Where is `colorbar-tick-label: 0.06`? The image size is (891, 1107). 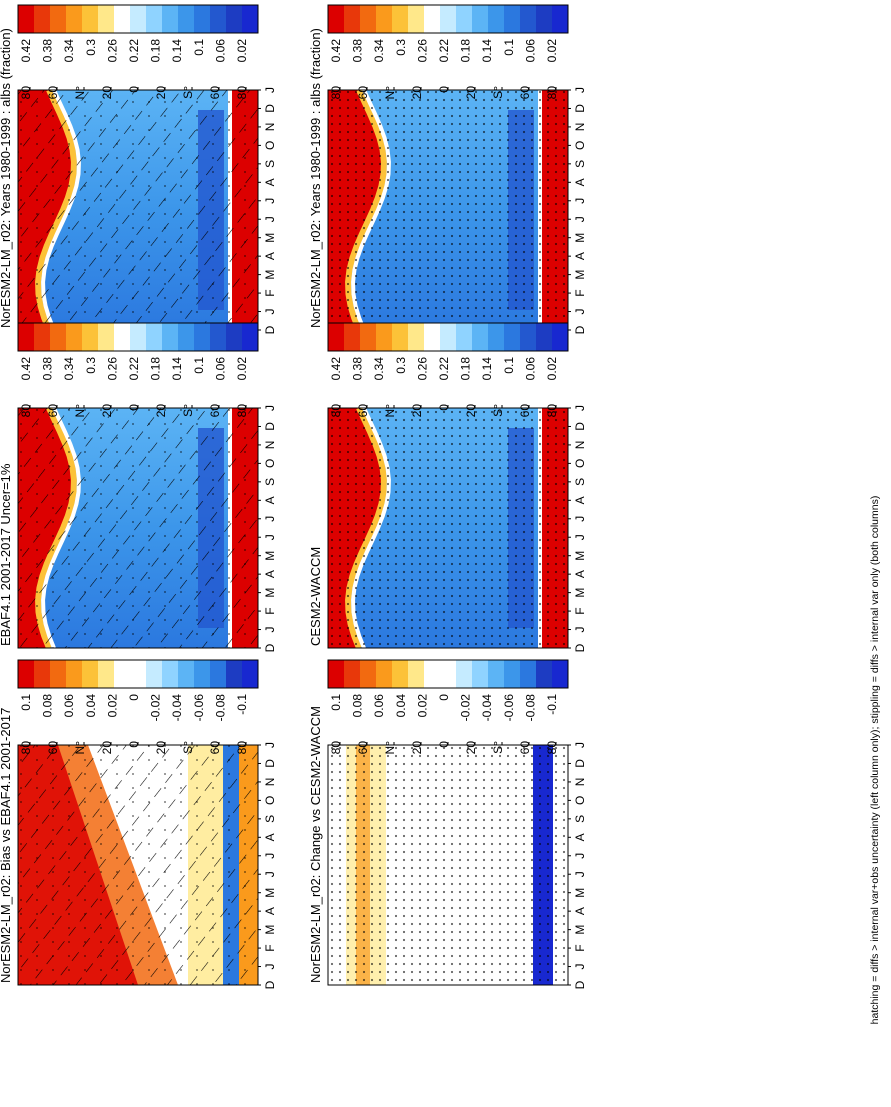 colorbar-tick-label: 0.06 is located at coordinates (220, 369).